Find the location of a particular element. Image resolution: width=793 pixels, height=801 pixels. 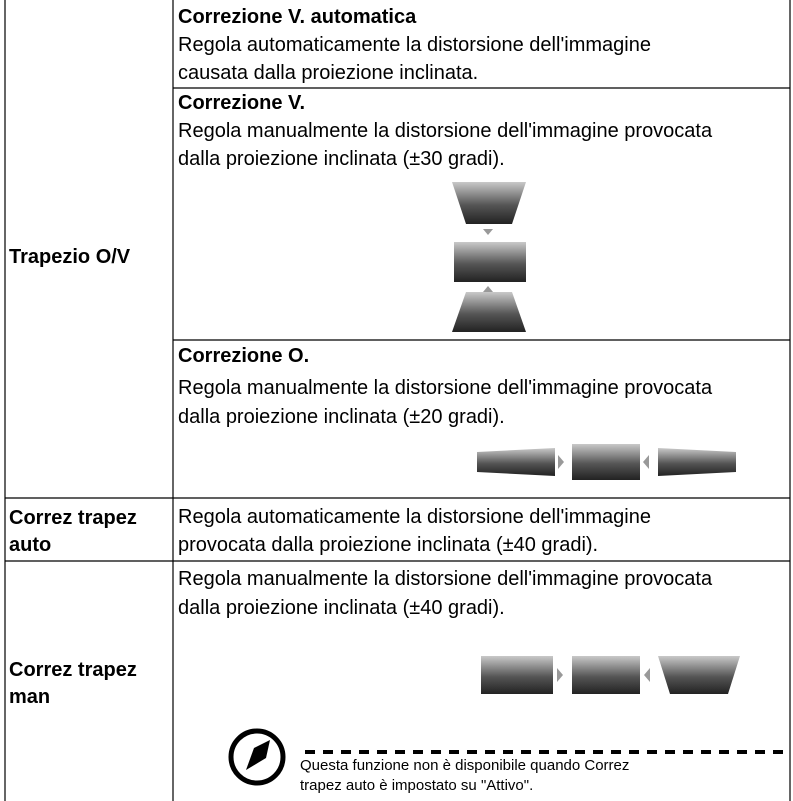

note-icon is located at coordinates (509, 757).